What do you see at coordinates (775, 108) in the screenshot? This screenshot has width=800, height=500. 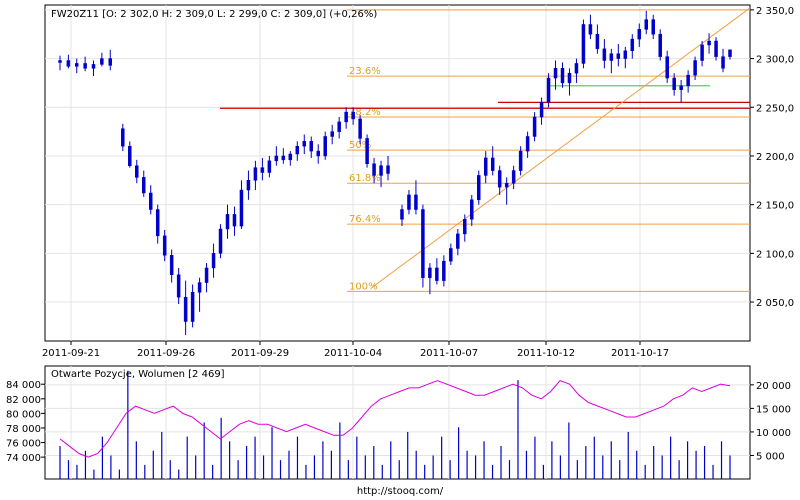 I see `price-y-tick-label: 2 250,0` at bounding box center [775, 108].